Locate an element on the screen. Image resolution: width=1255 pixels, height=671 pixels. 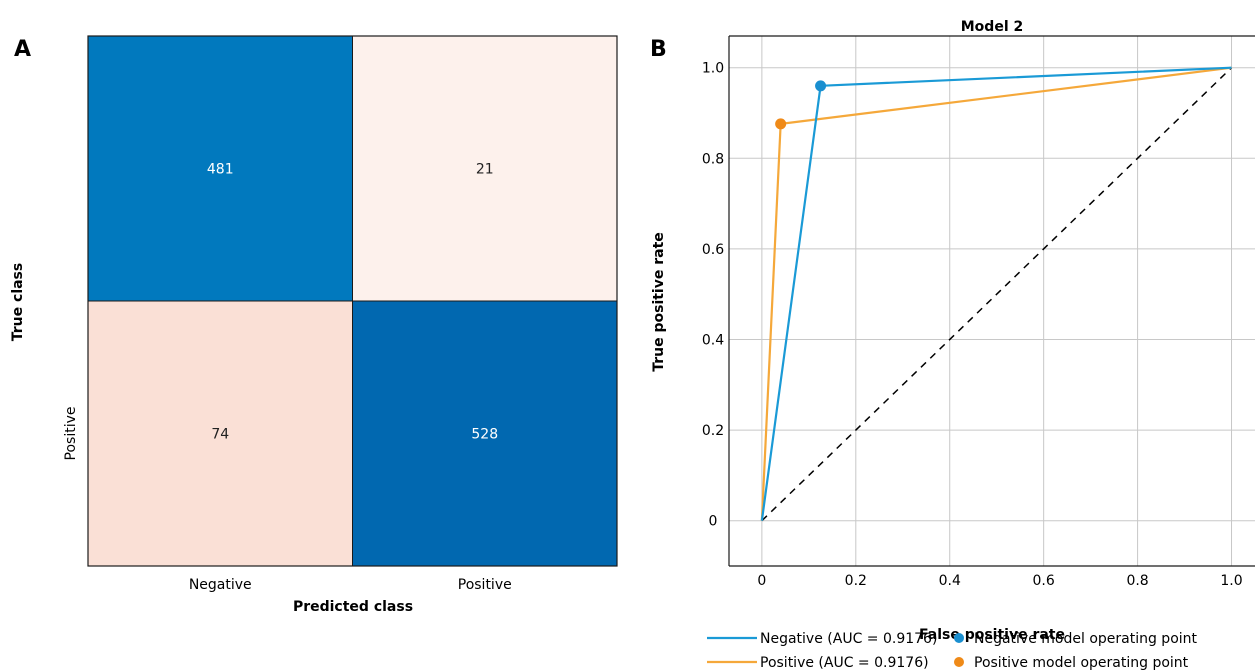
legend-series-label: Positive (AUC = 0.9176) is located at coordinates (844, 663).